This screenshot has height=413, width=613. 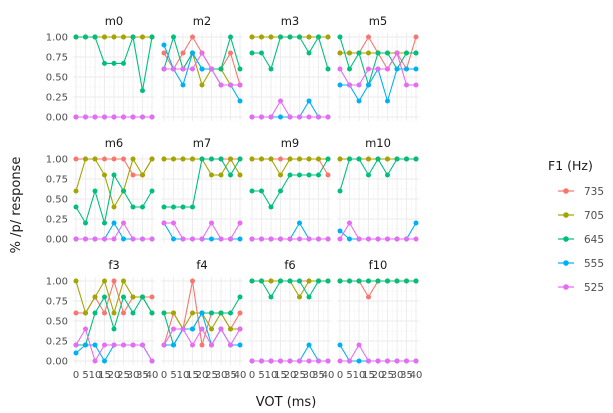 What do you see at coordinates (114, 375) in the screenshot?
I see `x-tick-label: 20` at bounding box center [114, 375].